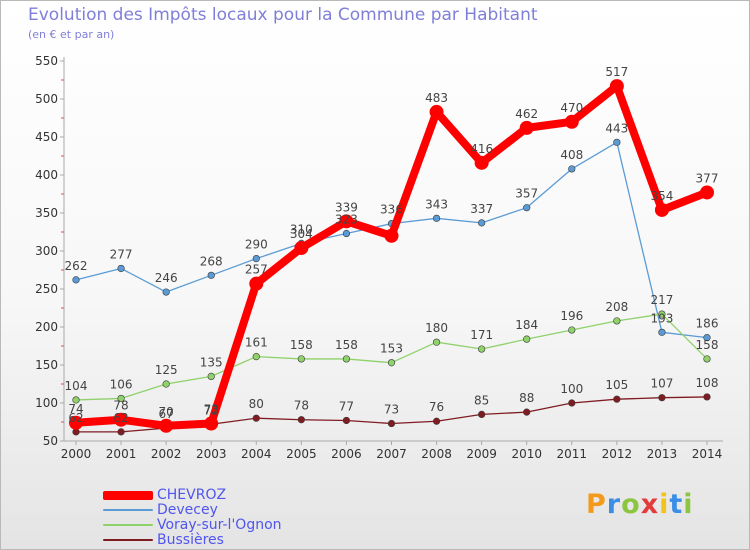 This screenshot has height=550, width=750. What do you see at coordinates (256, 270) in the screenshot?
I see `data-label: 257` at bounding box center [256, 270].